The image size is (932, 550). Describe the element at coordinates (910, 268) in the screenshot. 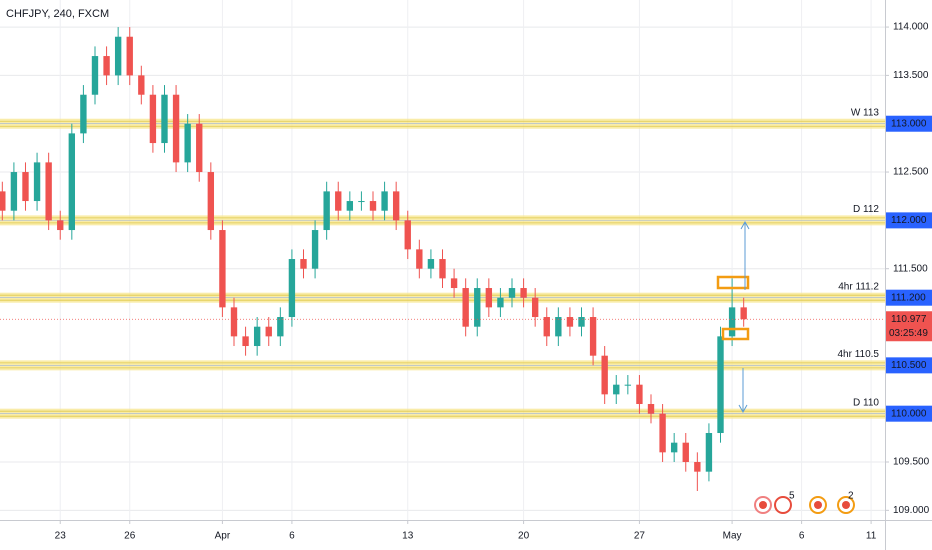

I see `y-tick-label: 111.500` at that location.